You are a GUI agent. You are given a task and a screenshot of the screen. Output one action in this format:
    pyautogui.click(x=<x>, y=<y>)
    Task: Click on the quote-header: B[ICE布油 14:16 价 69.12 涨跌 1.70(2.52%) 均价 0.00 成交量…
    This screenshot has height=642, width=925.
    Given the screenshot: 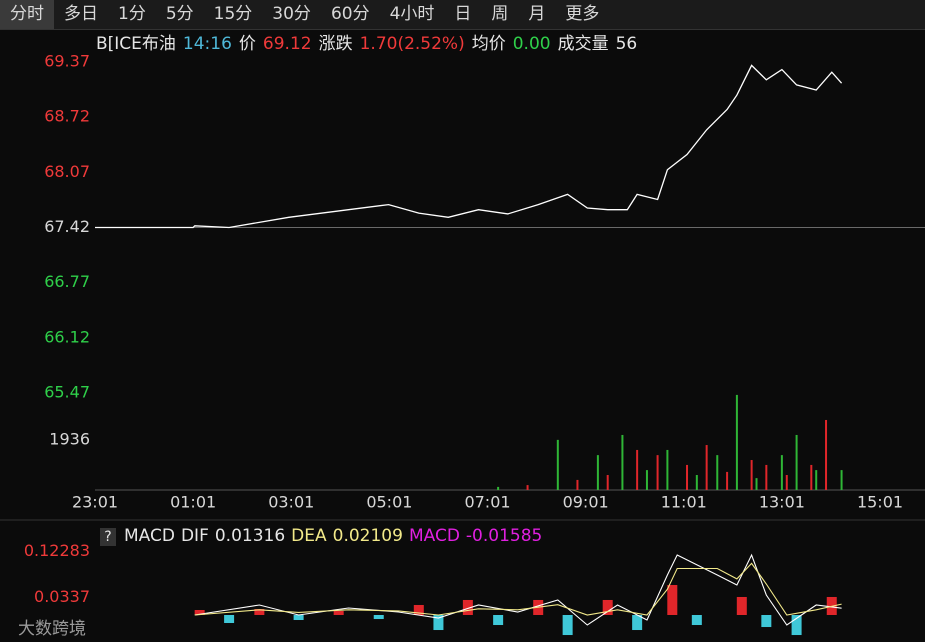 What is the action you would take?
    pyautogui.click(x=370, y=44)
    